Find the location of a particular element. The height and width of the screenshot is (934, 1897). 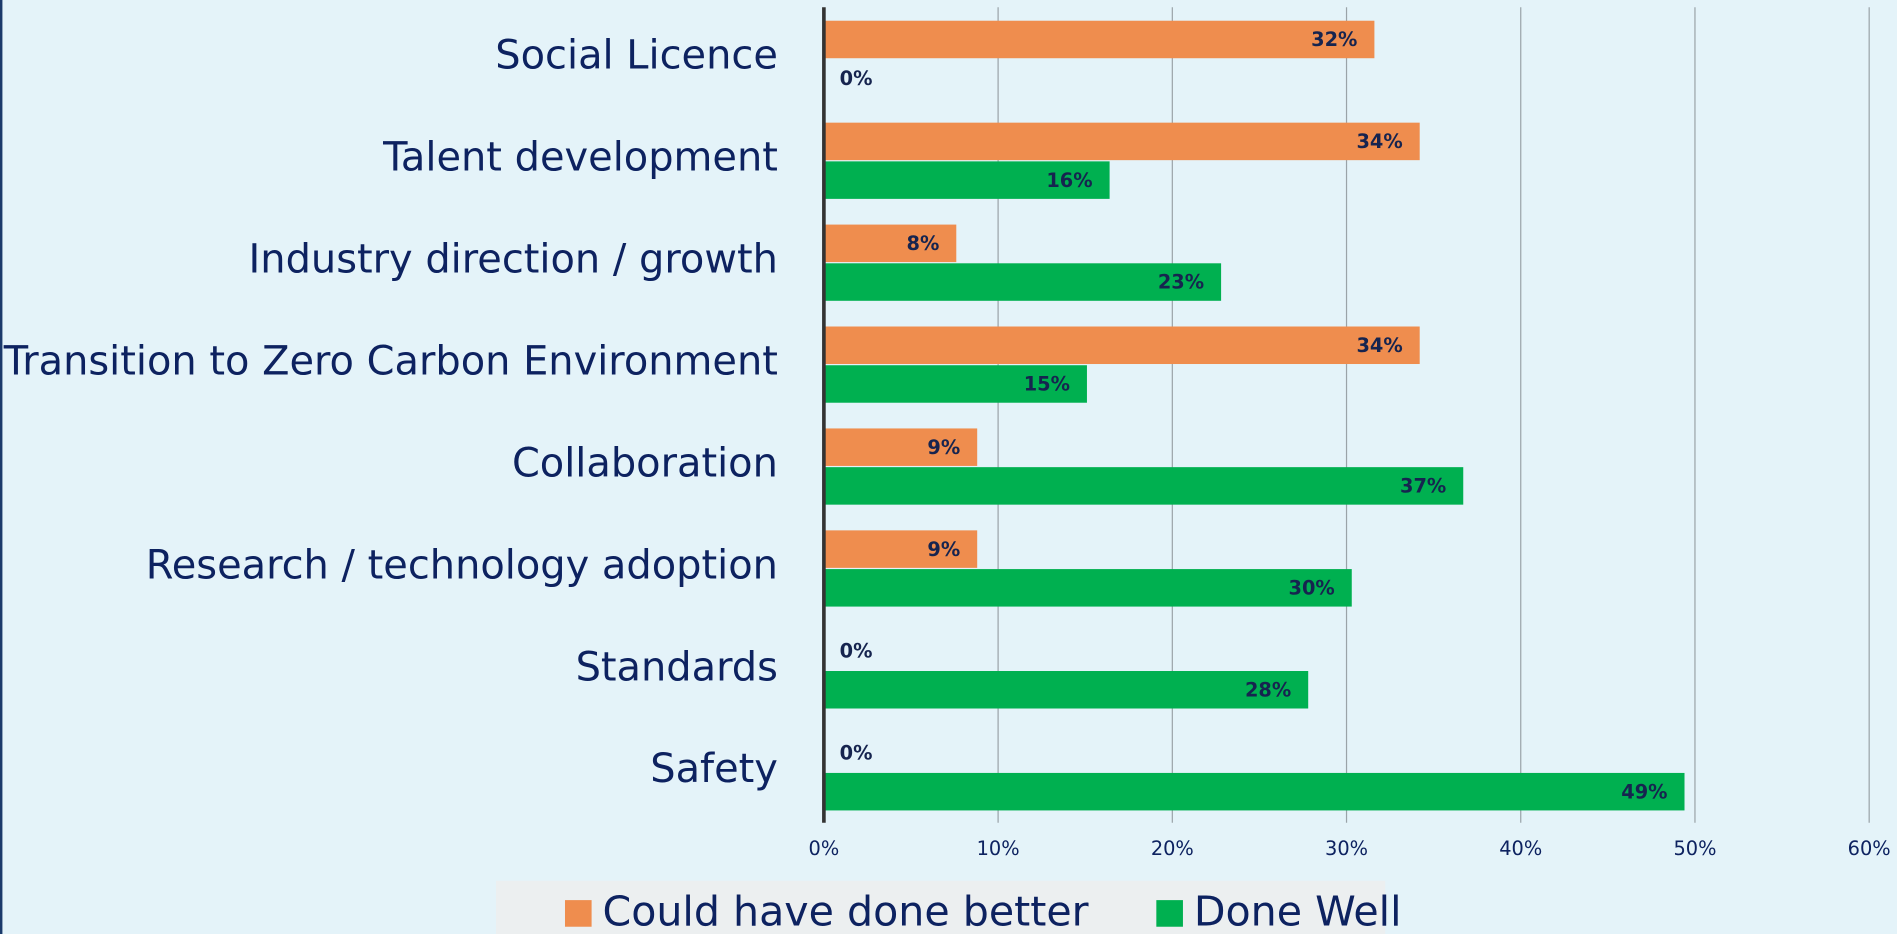

value-label: 28% is located at coordinates (1268, 689).